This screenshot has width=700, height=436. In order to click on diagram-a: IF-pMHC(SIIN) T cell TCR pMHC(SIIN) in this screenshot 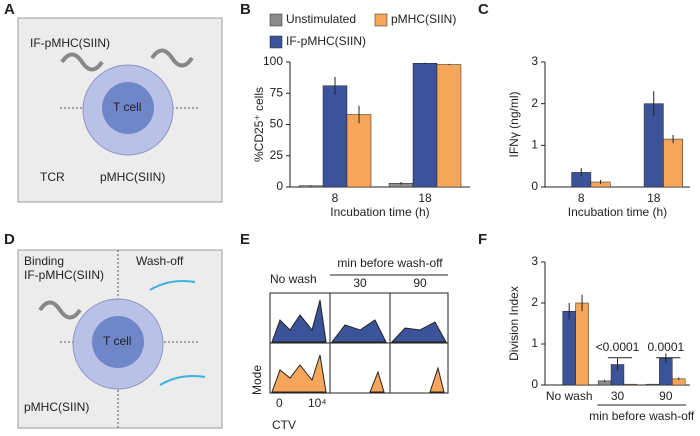, I will do `click(120, 110)`.